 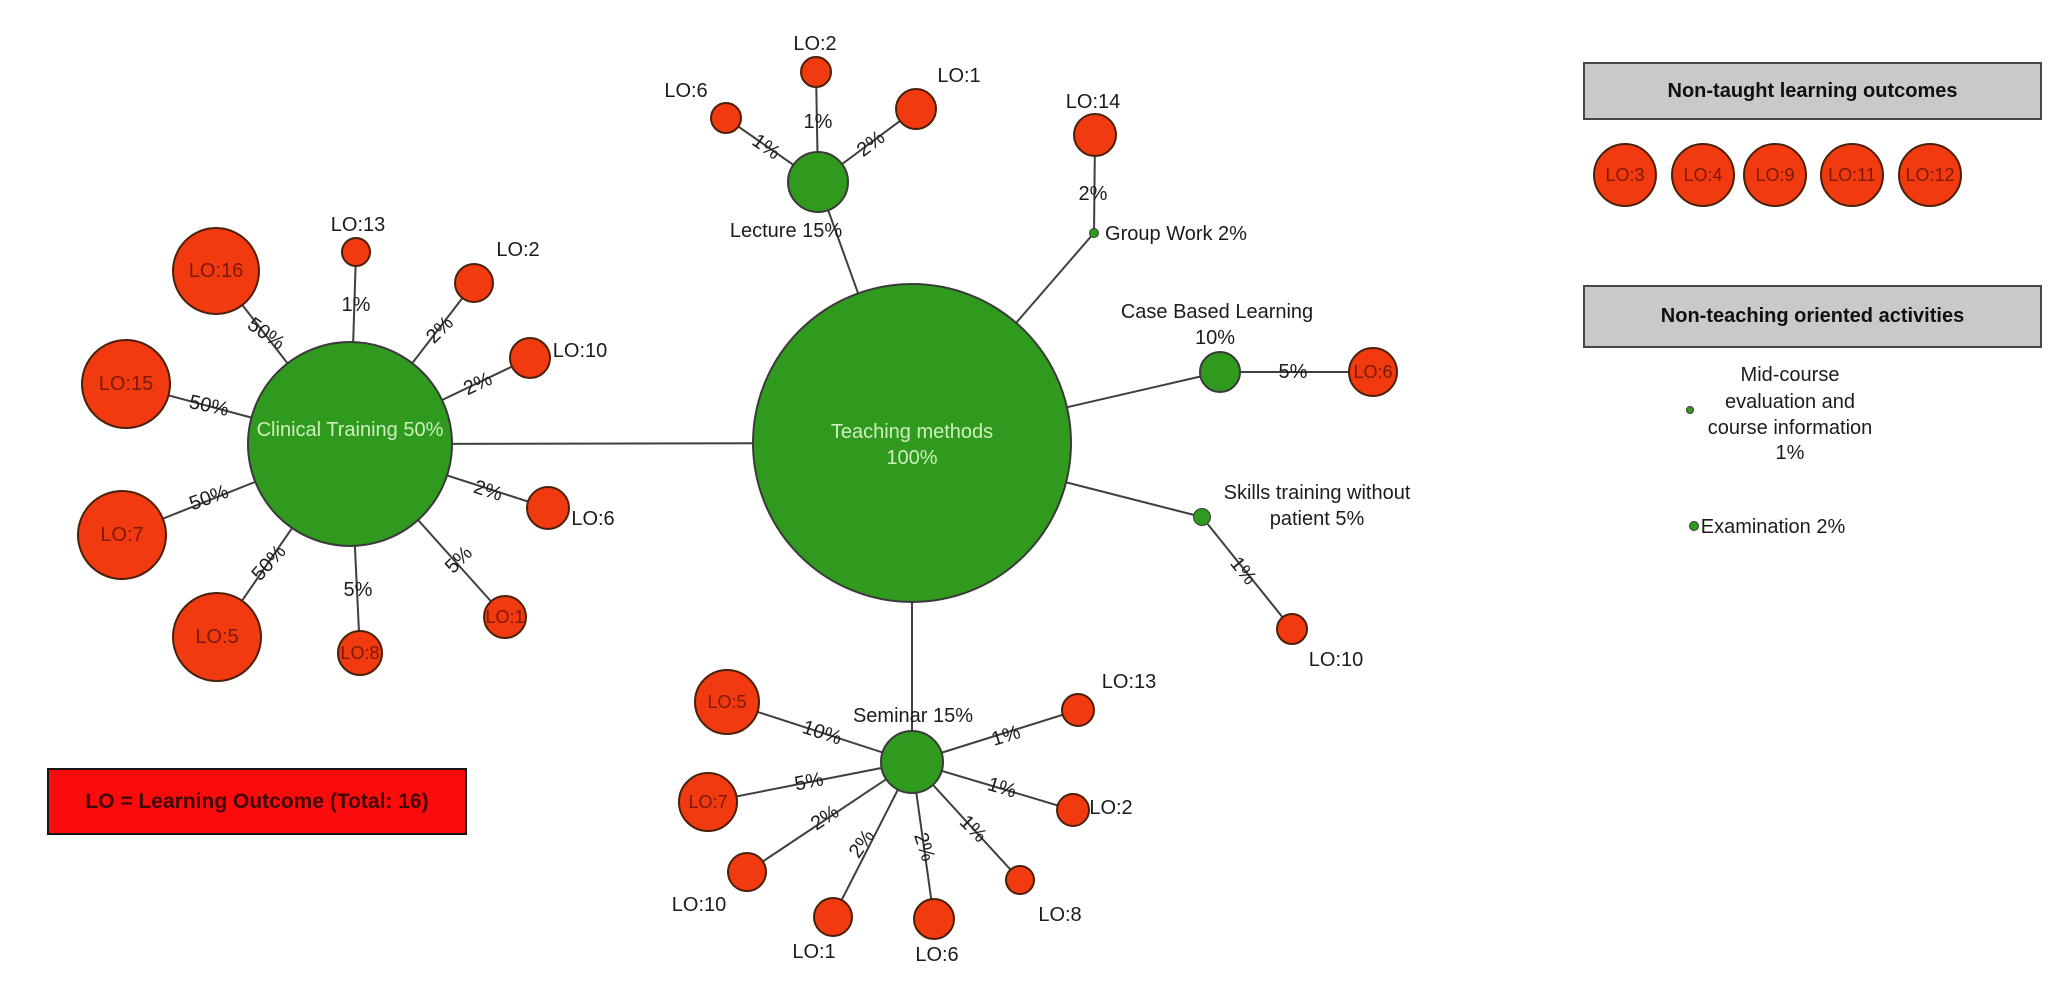 I want to click on node-seminar-lo2, so click(x=1073, y=810).